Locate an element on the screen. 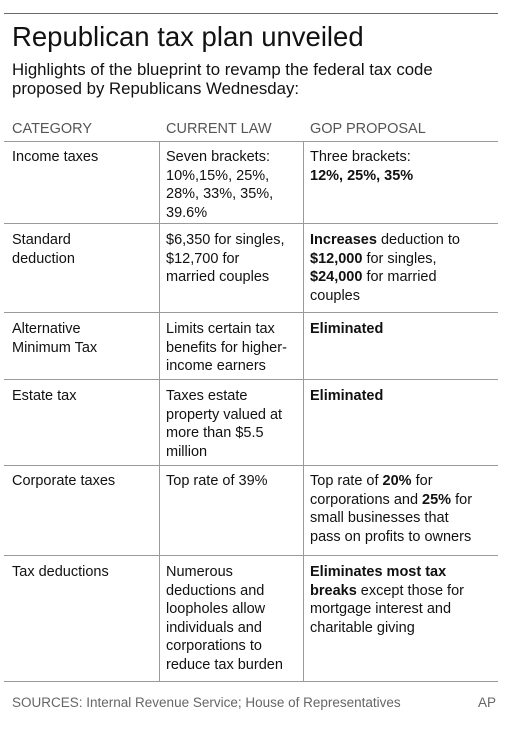 This screenshot has height=738, width=508. current-law-text: Taxes estate is located at coordinates (207, 396).